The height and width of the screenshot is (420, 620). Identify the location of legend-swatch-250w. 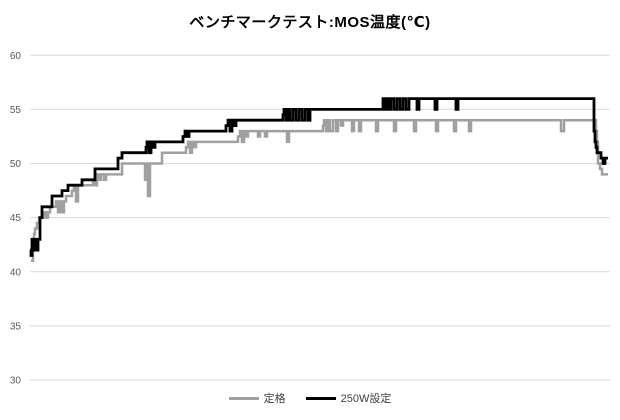
(320, 398).